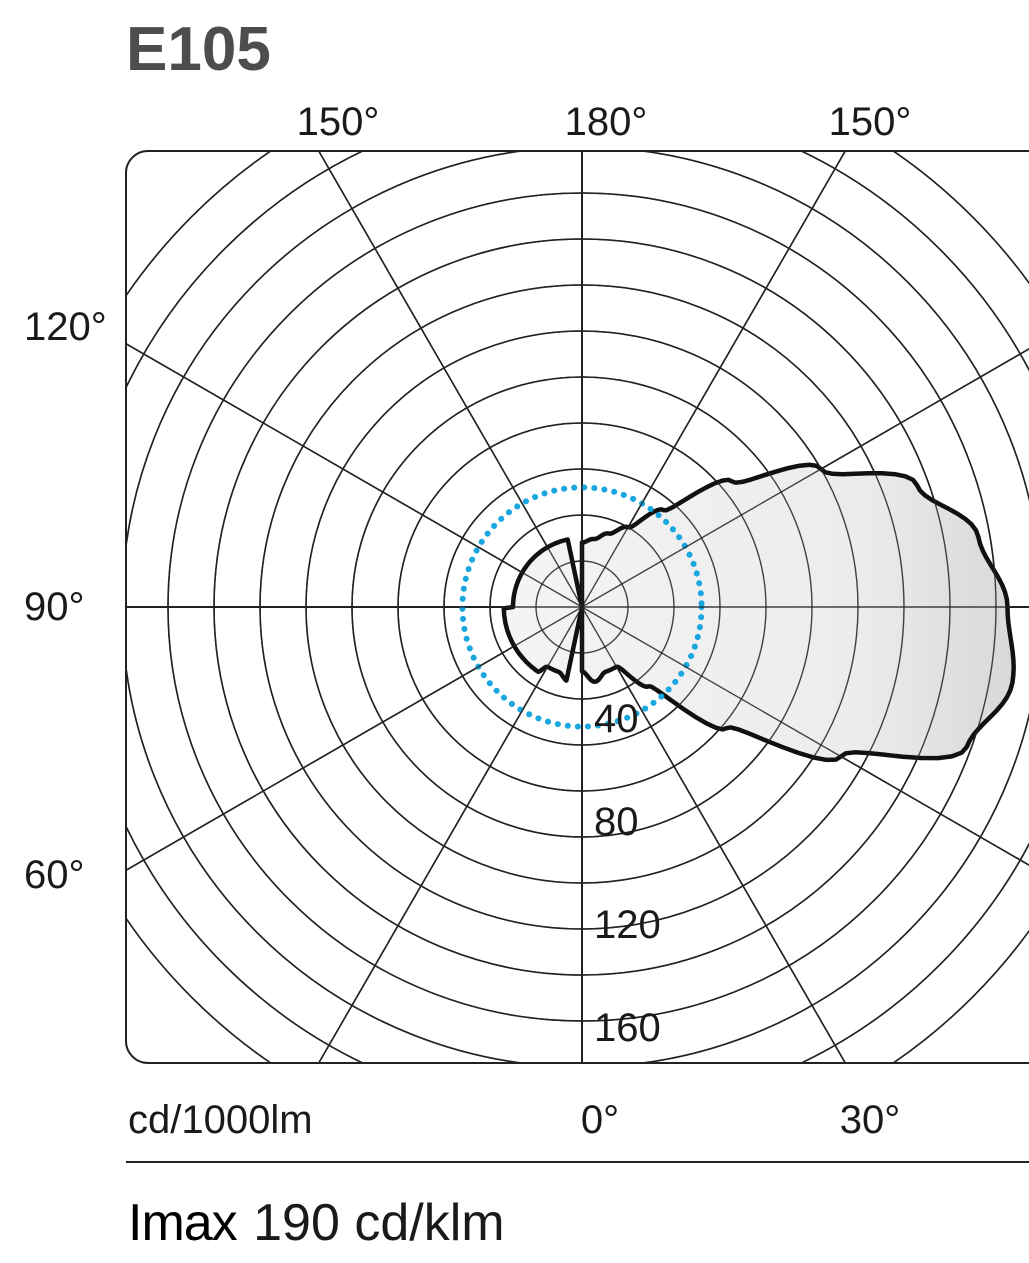 This screenshot has width=1029, height=1263. Describe the element at coordinates (606, 122) in the screenshot. I see `angle-label-top-center: 180°` at that location.